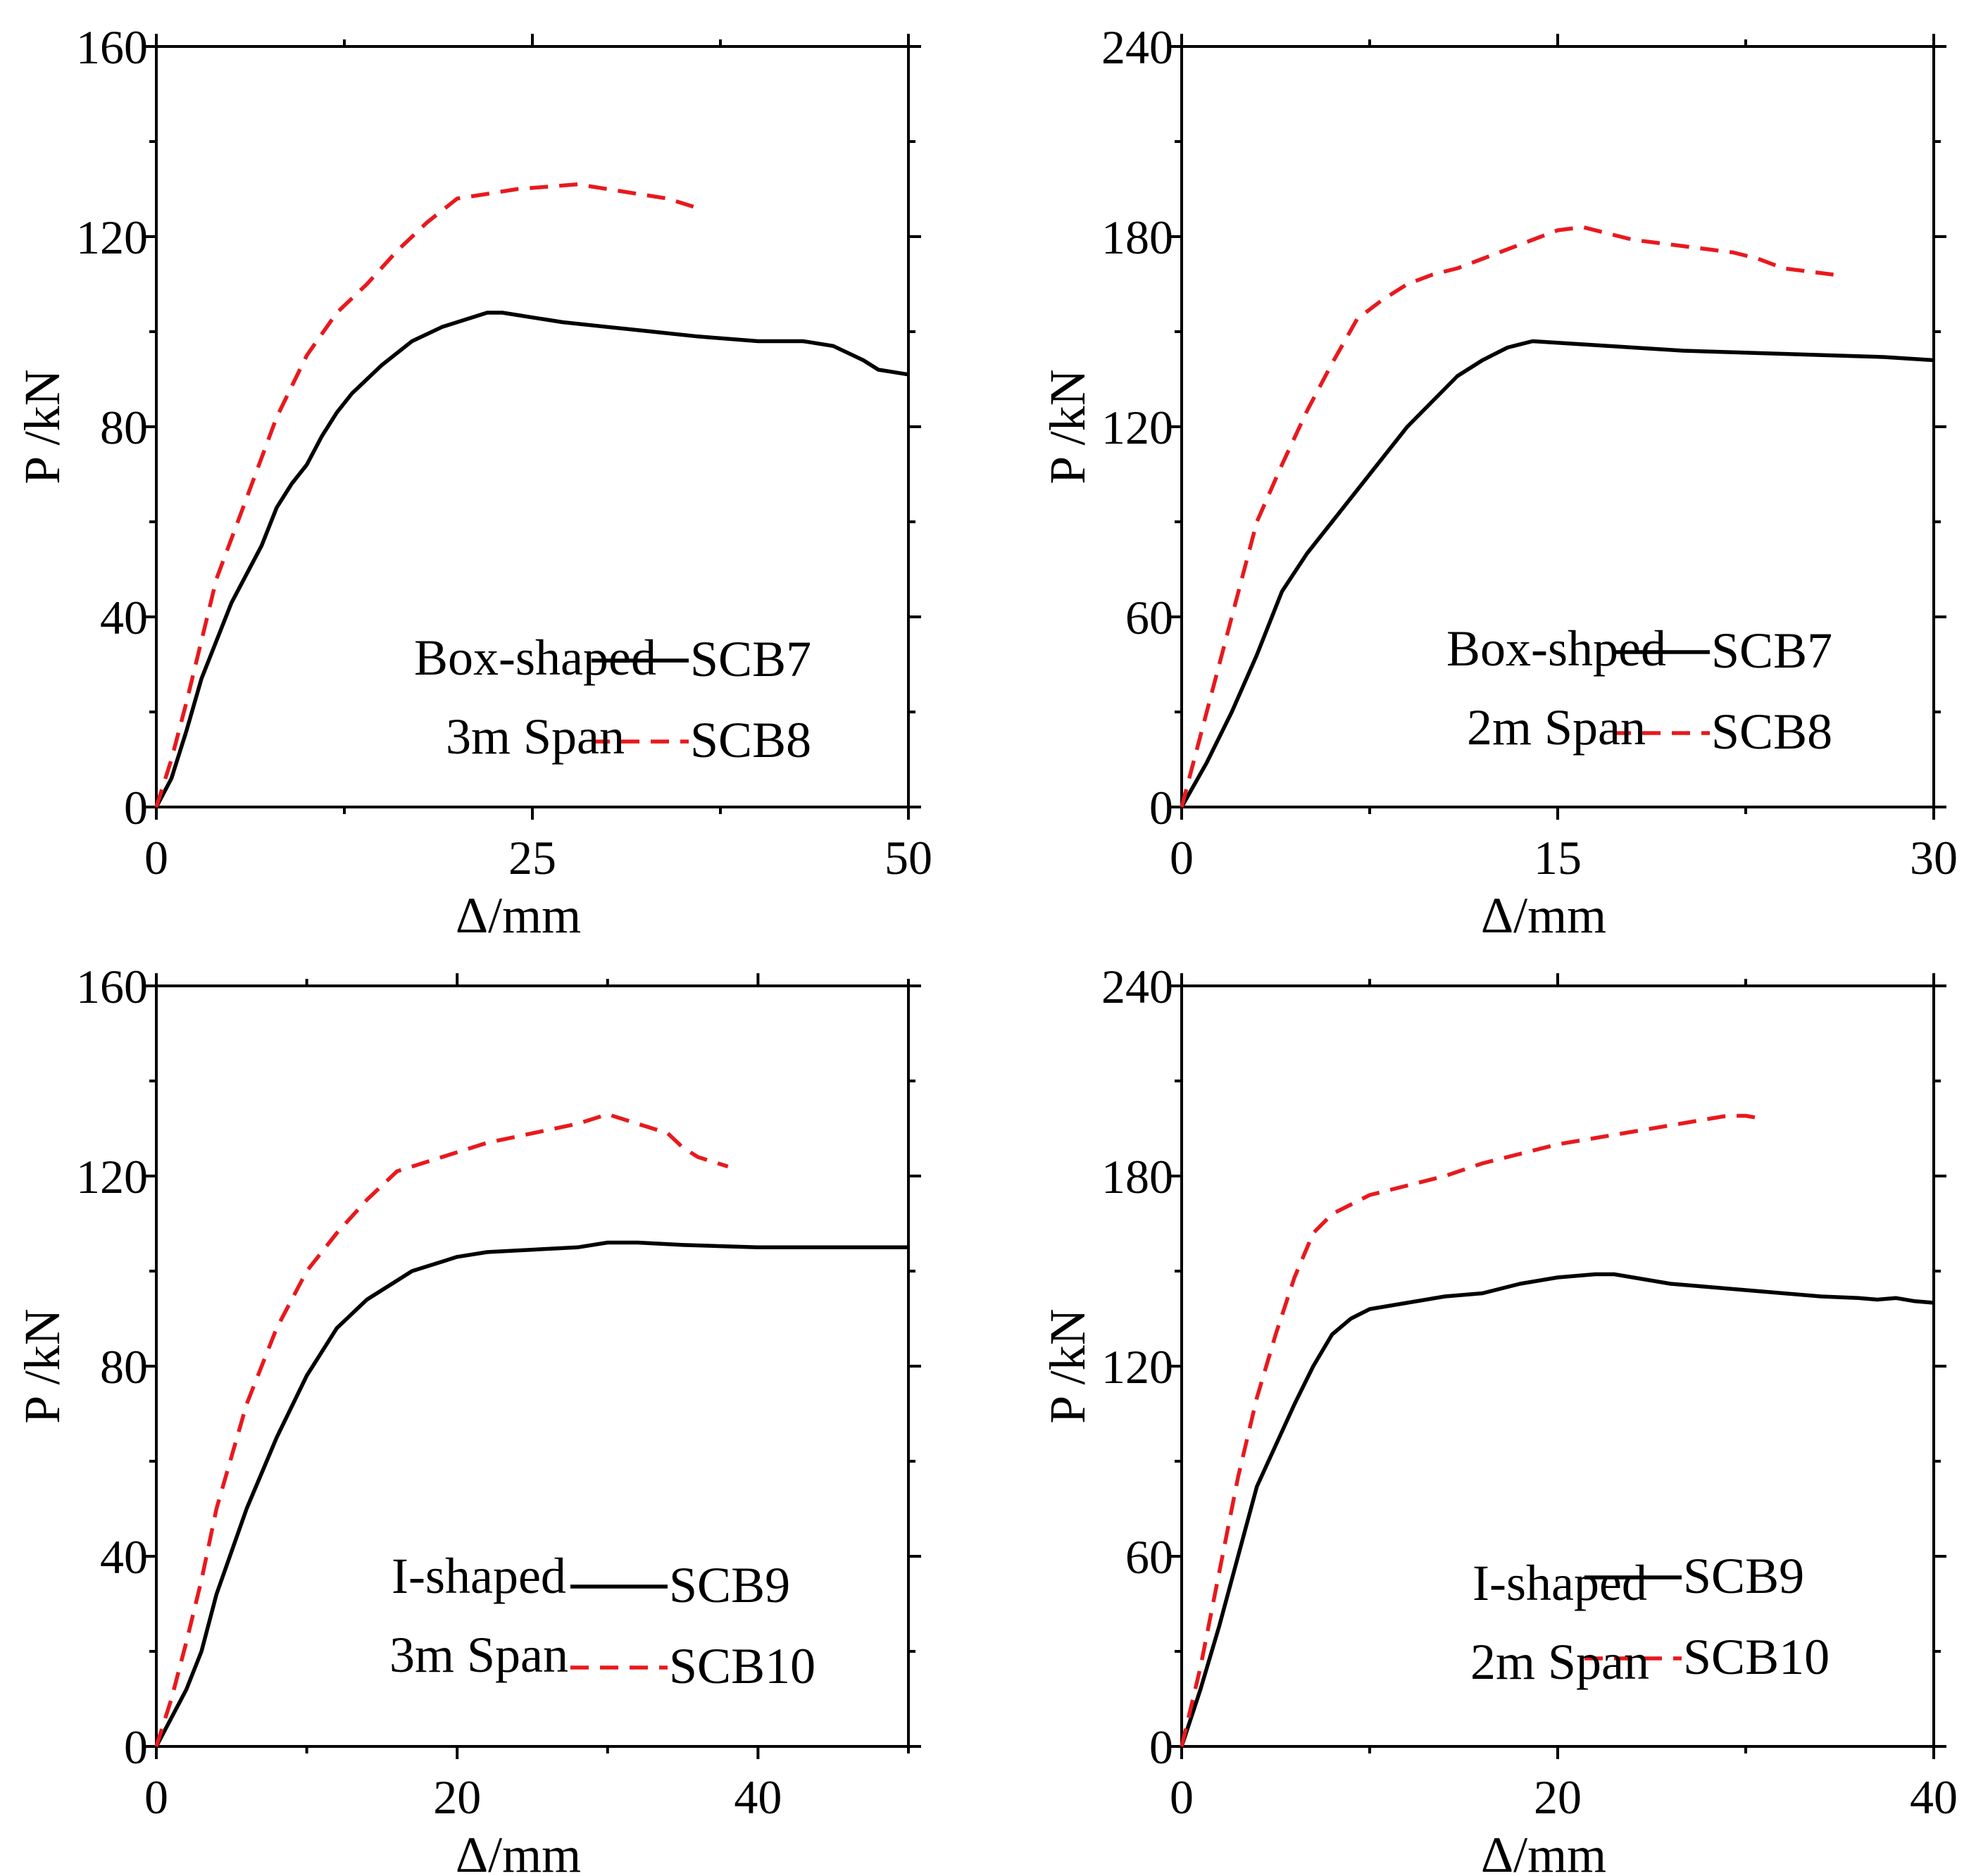  Describe the element at coordinates (532, 857) in the screenshot. I see `x-tick-label: 25` at that location.